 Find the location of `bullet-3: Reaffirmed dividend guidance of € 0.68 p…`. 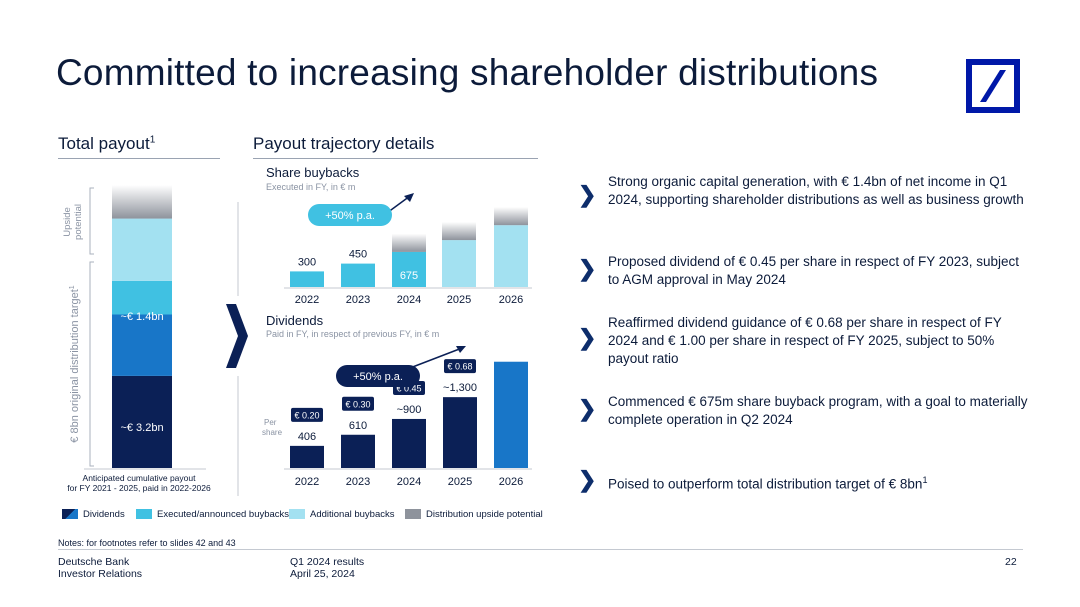

bullet-3: Reaffirmed dividend guidance of € 0.68 p… is located at coordinates (805, 340).